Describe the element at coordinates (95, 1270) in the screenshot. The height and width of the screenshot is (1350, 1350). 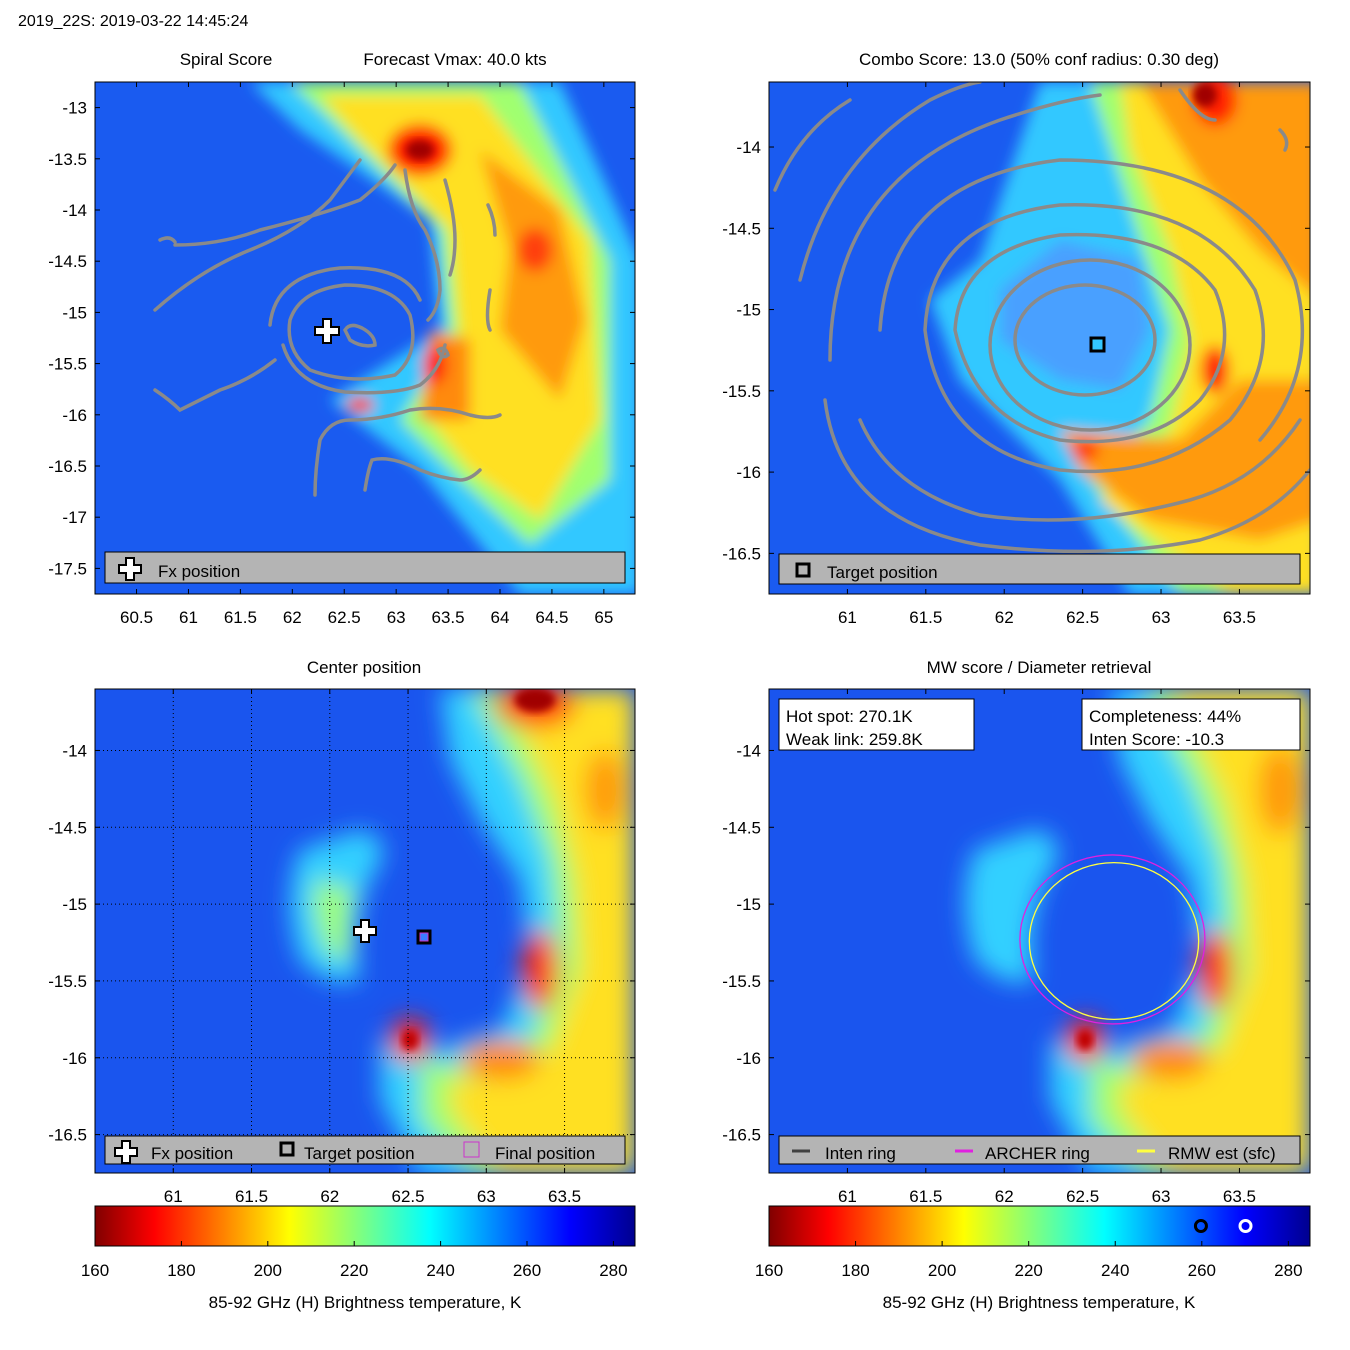
I see `colorbar-tick-label: 160` at that location.